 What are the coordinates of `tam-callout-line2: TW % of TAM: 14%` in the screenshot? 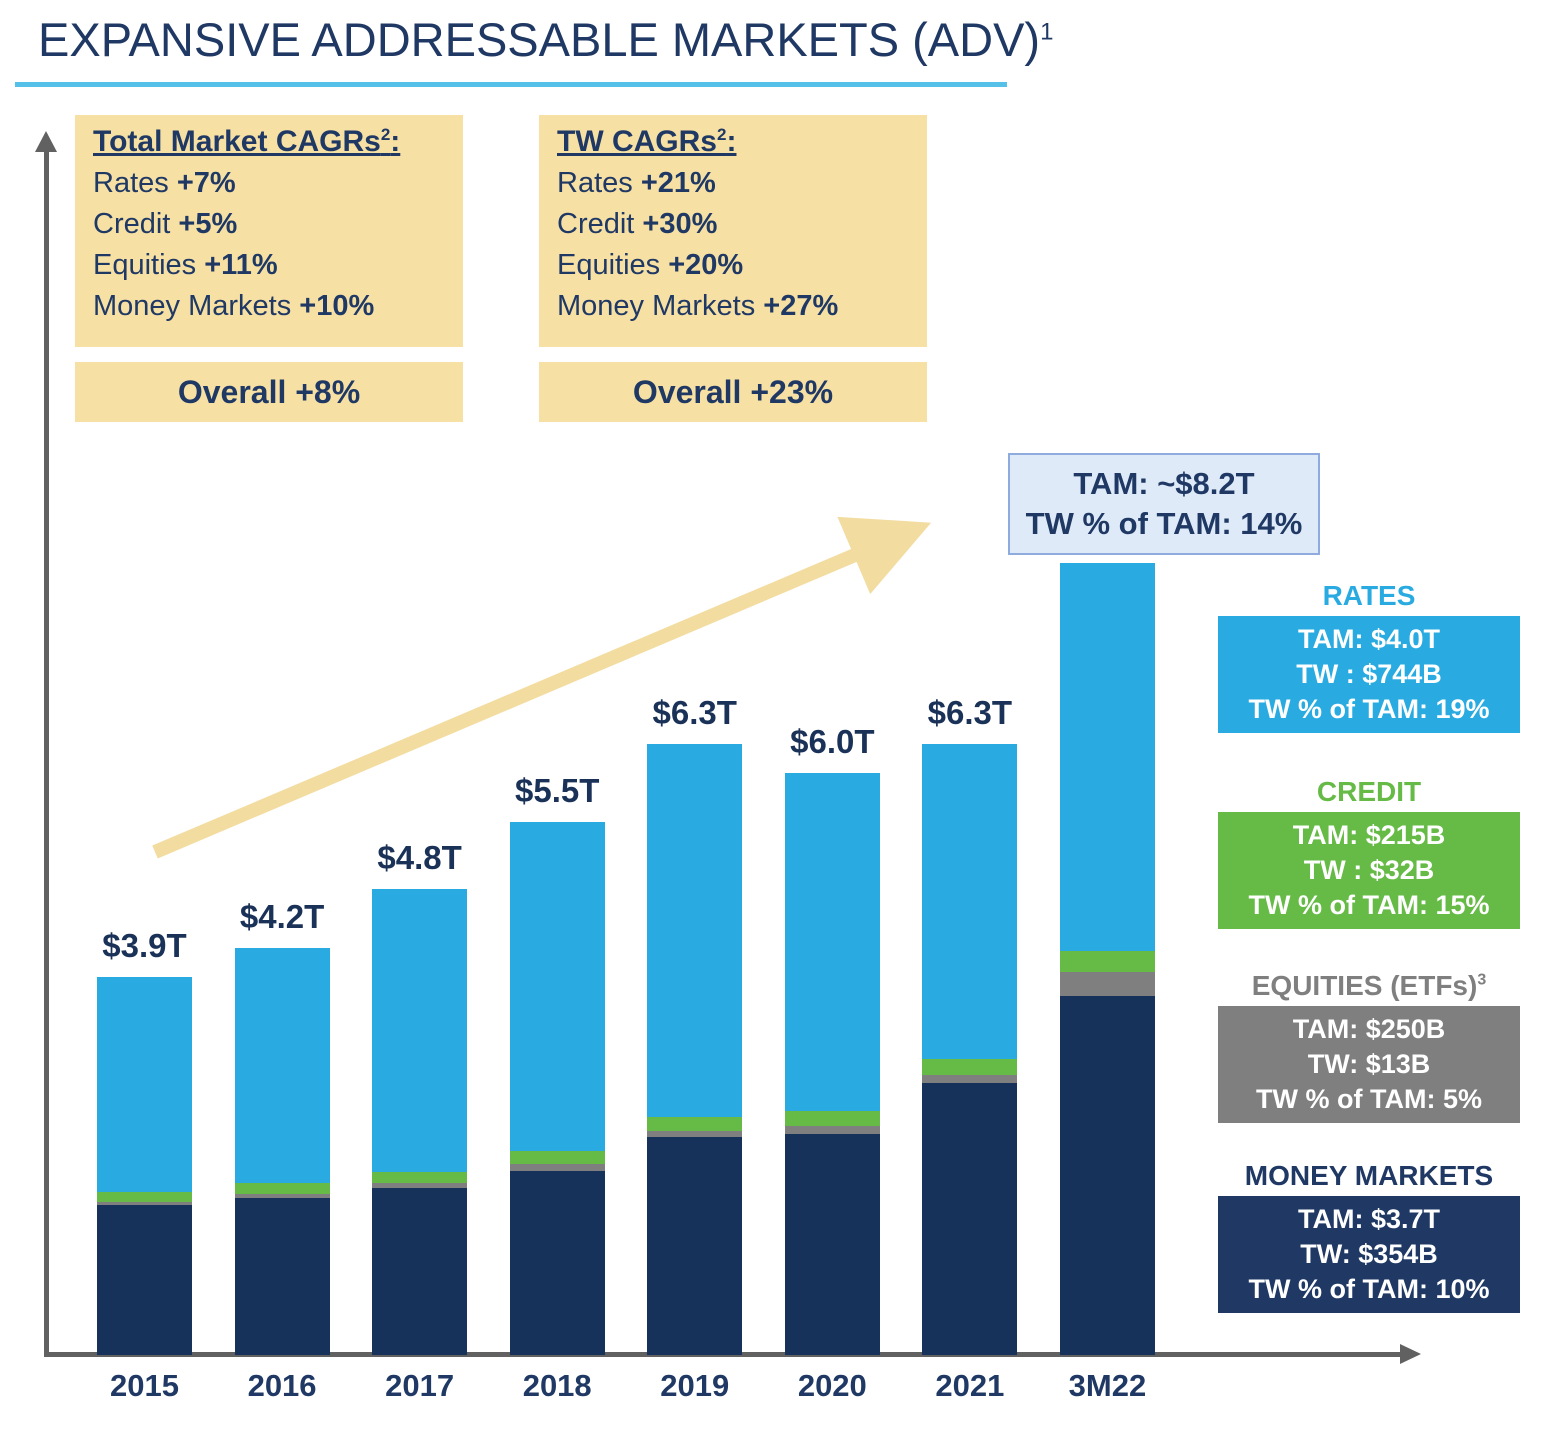 It's located at (1164, 523).